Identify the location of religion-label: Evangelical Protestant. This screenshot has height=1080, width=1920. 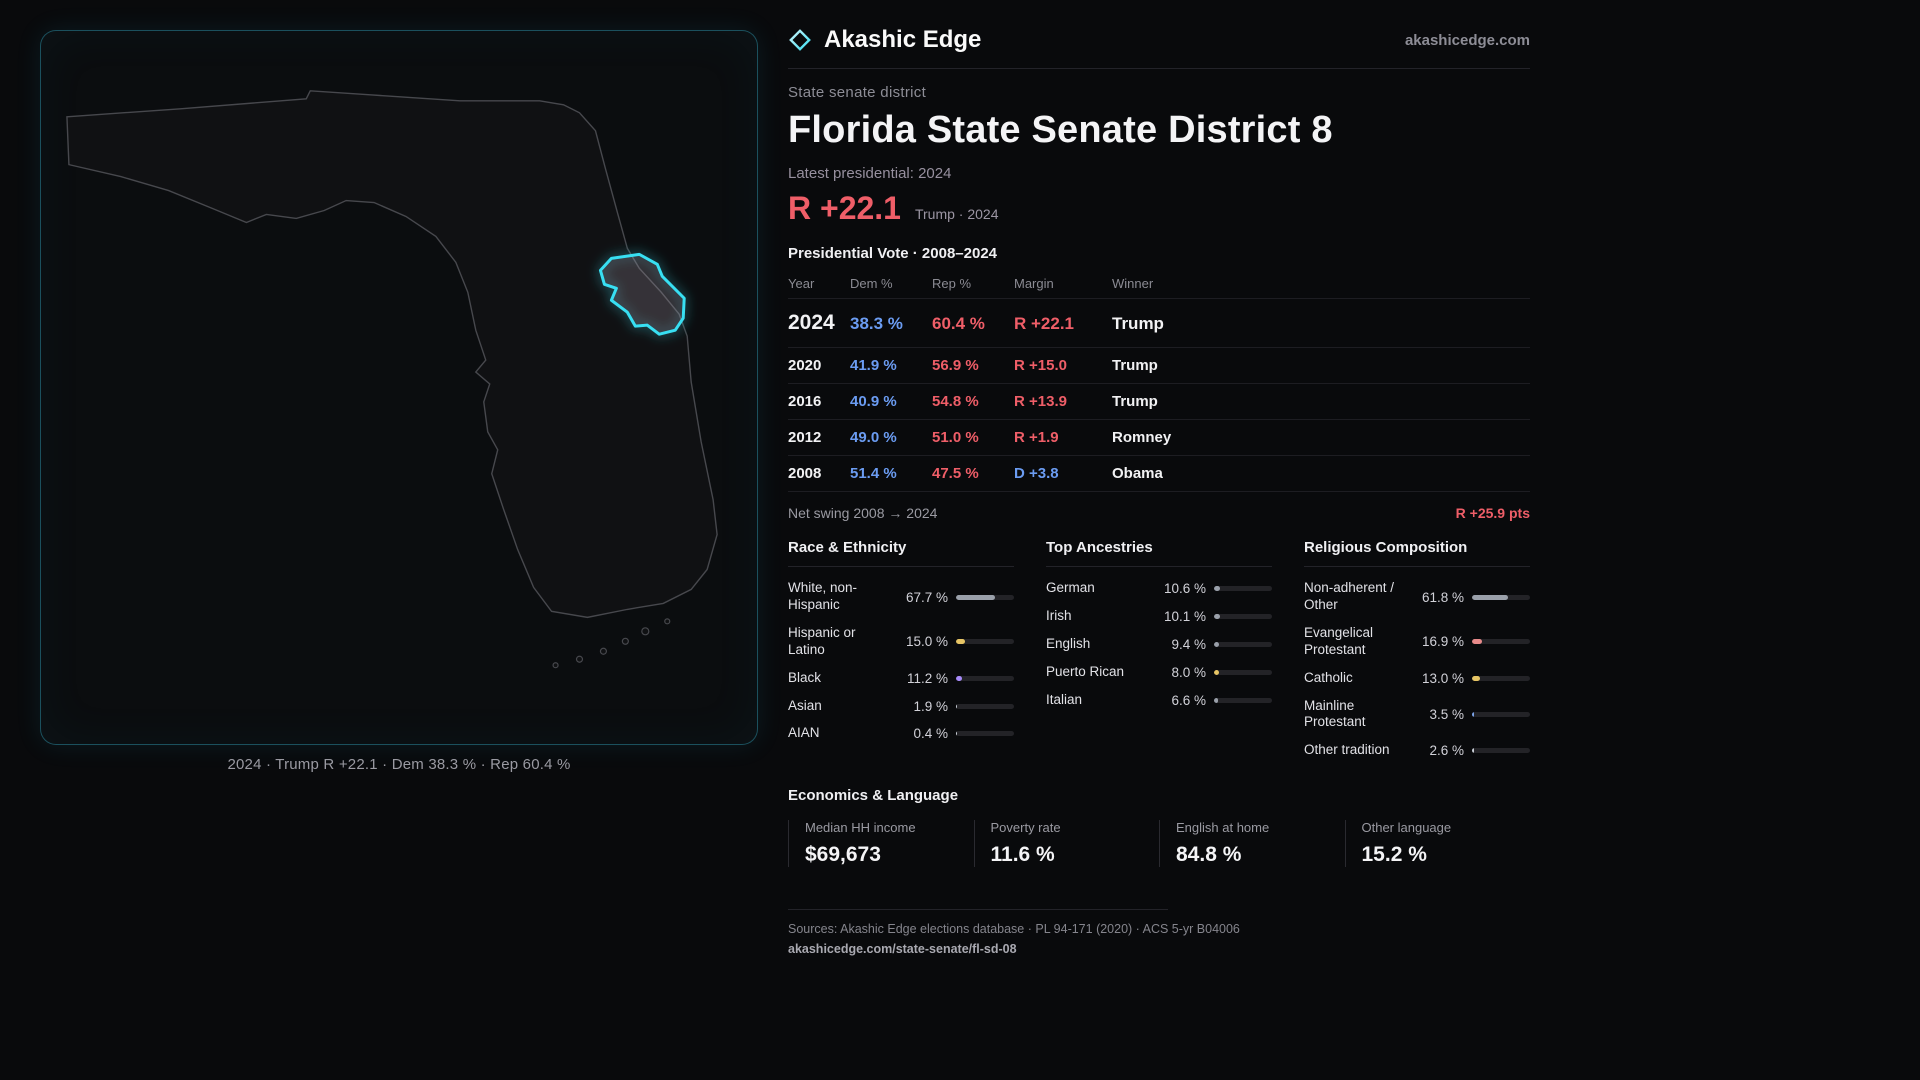
(1339, 640).